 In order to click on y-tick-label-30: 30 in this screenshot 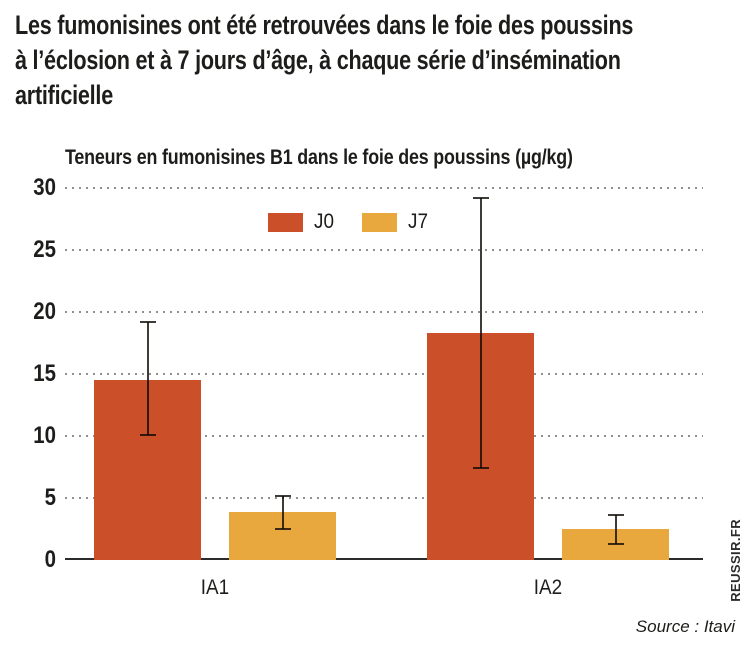, I will do `click(44, 187)`.